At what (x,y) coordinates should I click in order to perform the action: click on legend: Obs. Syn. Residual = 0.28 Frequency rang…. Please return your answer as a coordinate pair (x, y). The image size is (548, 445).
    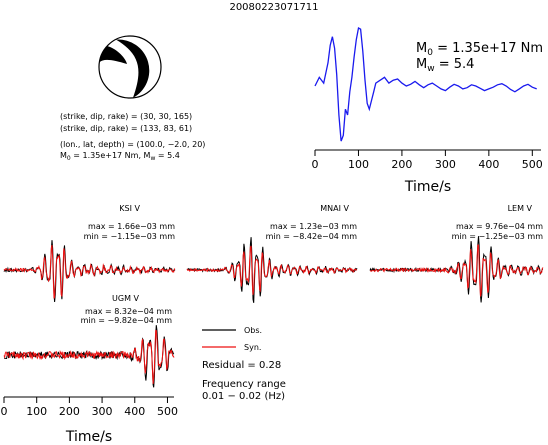
    Looking at the image, I should click on (244, 364).